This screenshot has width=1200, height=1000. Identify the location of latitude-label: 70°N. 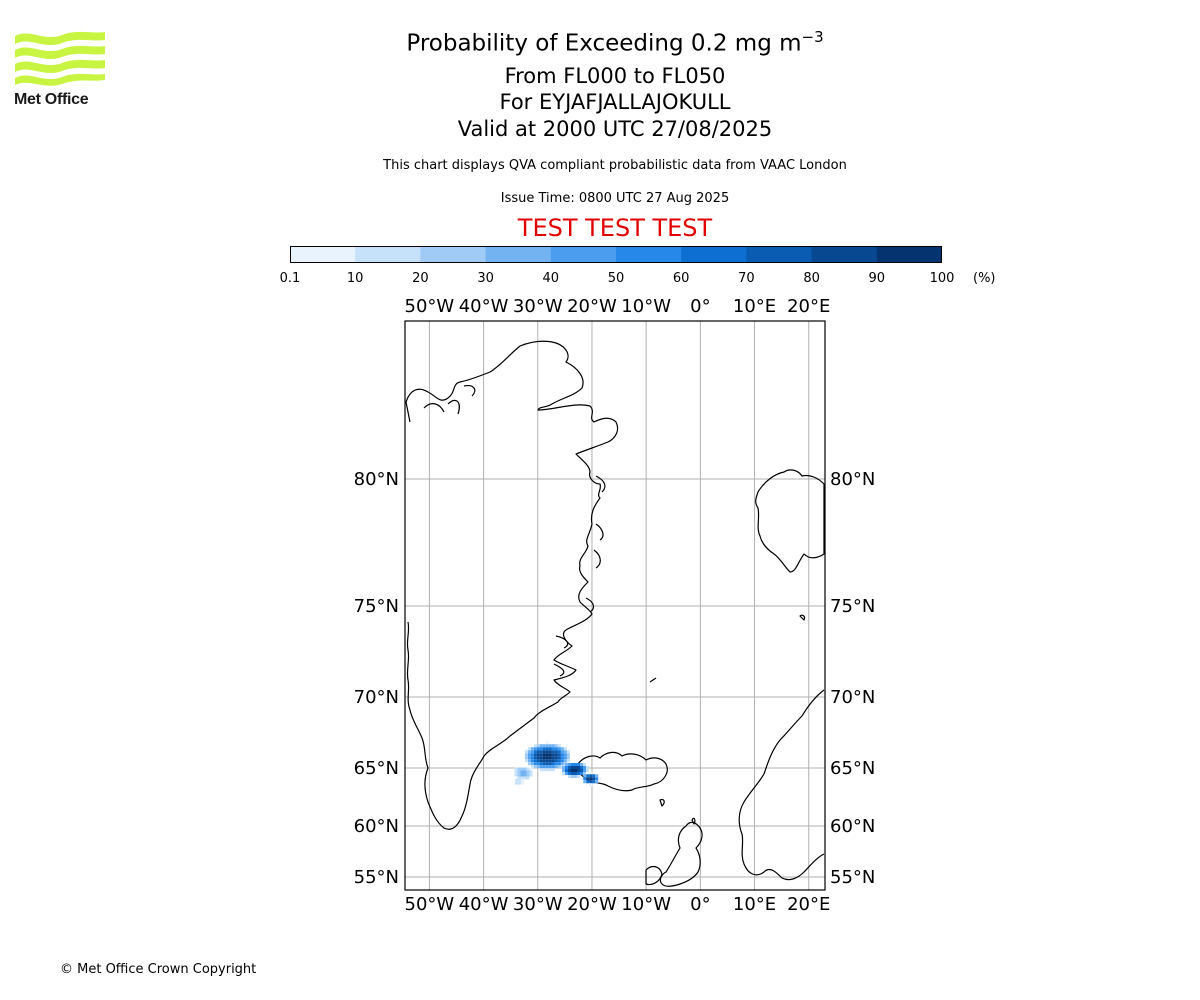
(852, 697).